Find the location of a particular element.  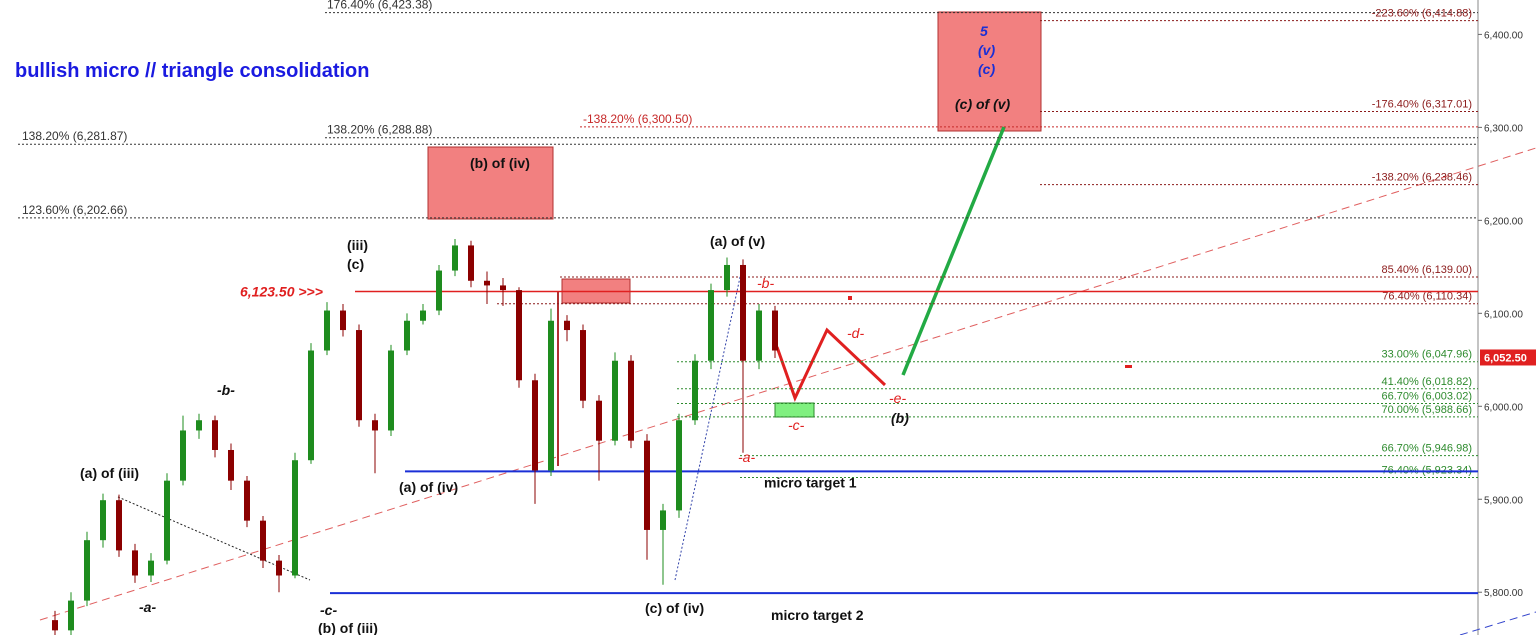

target-label: micro target 1 is located at coordinates (810, 482).